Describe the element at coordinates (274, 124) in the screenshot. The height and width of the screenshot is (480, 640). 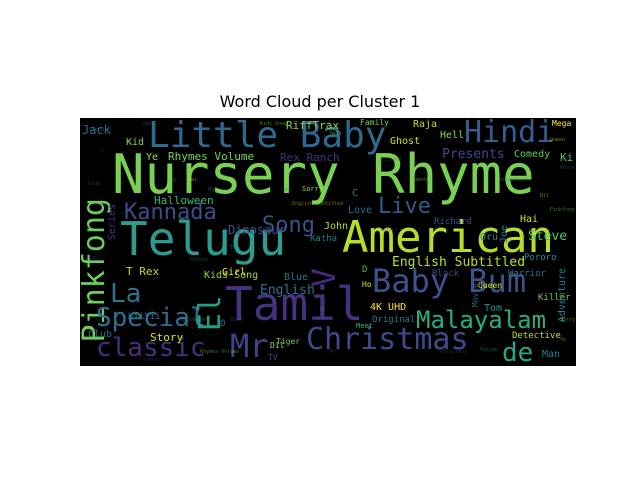
I see `cloud-word-small: Kids Song` at that location.